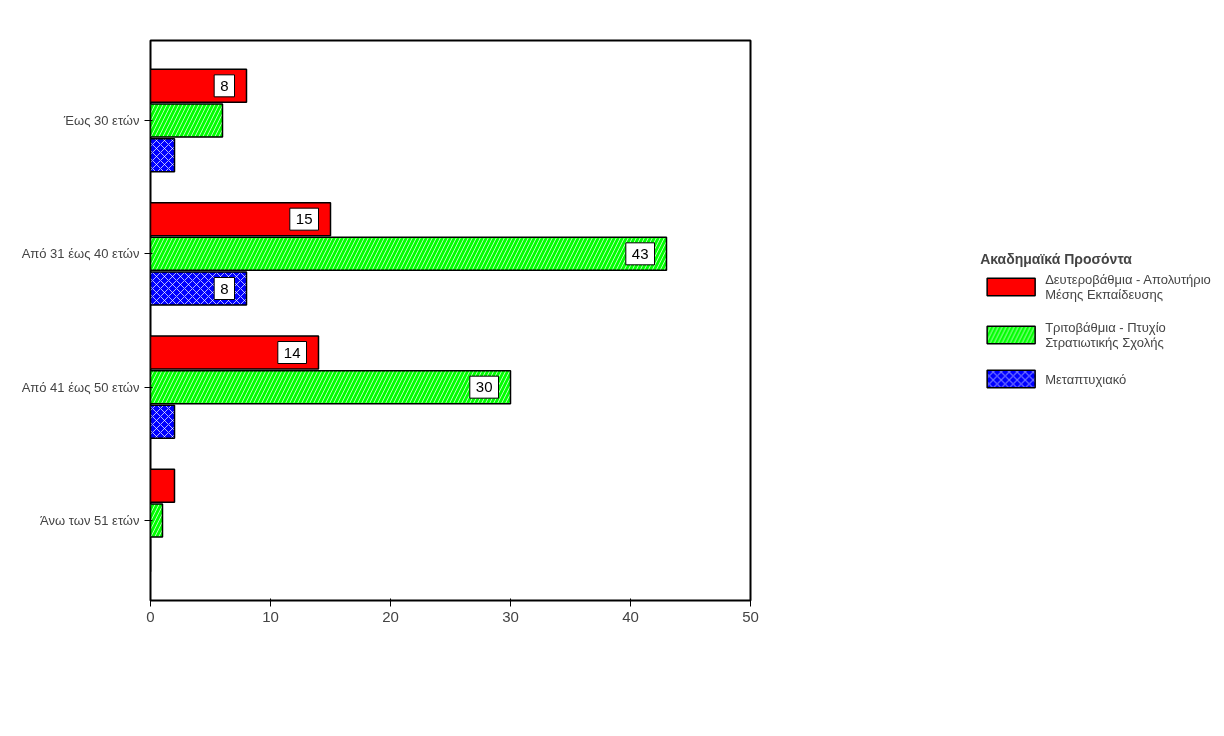 The image size is (1224, 736). I want to click on x-tick-label: 40, so click(630, 616).